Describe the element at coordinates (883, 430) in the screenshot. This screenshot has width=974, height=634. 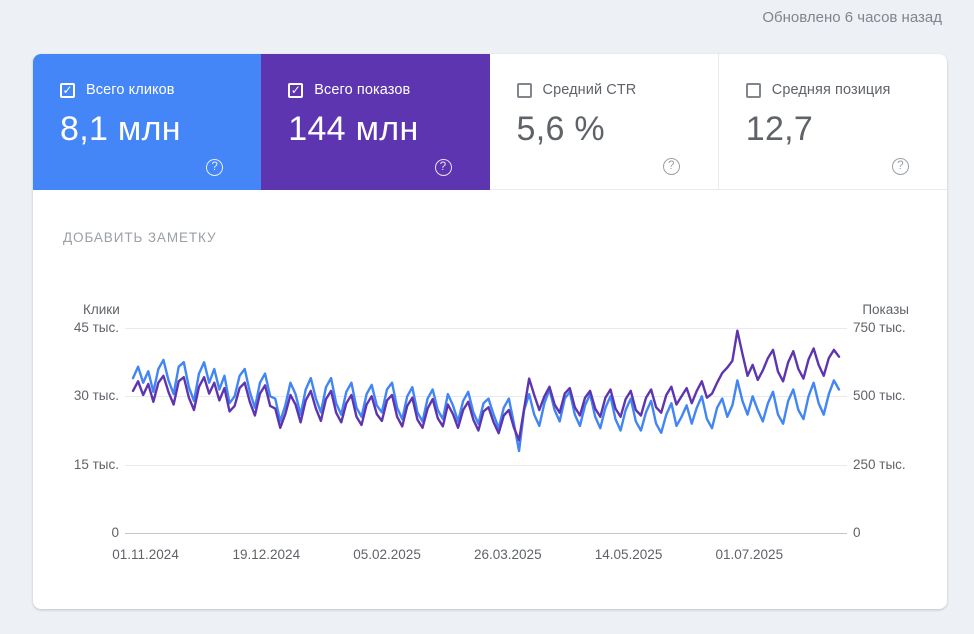
I see `right-axis-ticks: 750 тыс. 500 тыс. 250 тыс. 0` at that location.